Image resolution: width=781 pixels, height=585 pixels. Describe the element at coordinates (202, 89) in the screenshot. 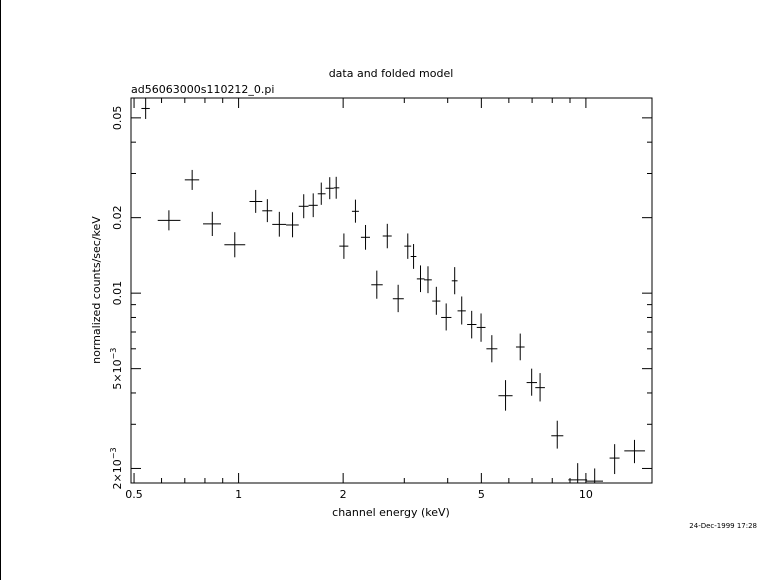

I see `chart-subtitle: ad56063000s110212_0.pi` at that location.